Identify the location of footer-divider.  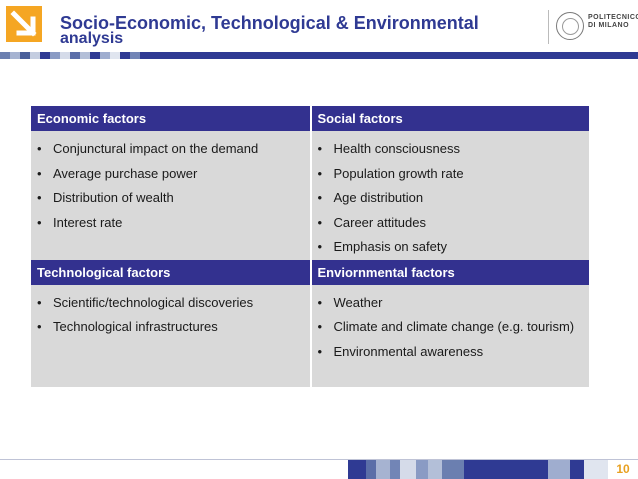
(319, 459).